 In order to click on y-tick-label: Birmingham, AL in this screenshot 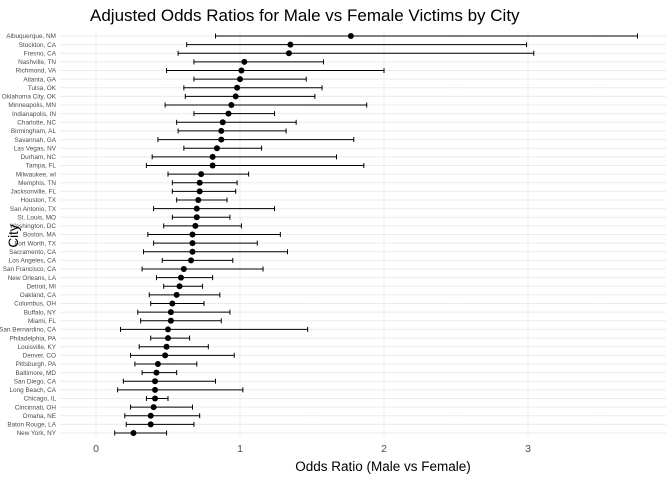, I will do `click(34, 131)`.